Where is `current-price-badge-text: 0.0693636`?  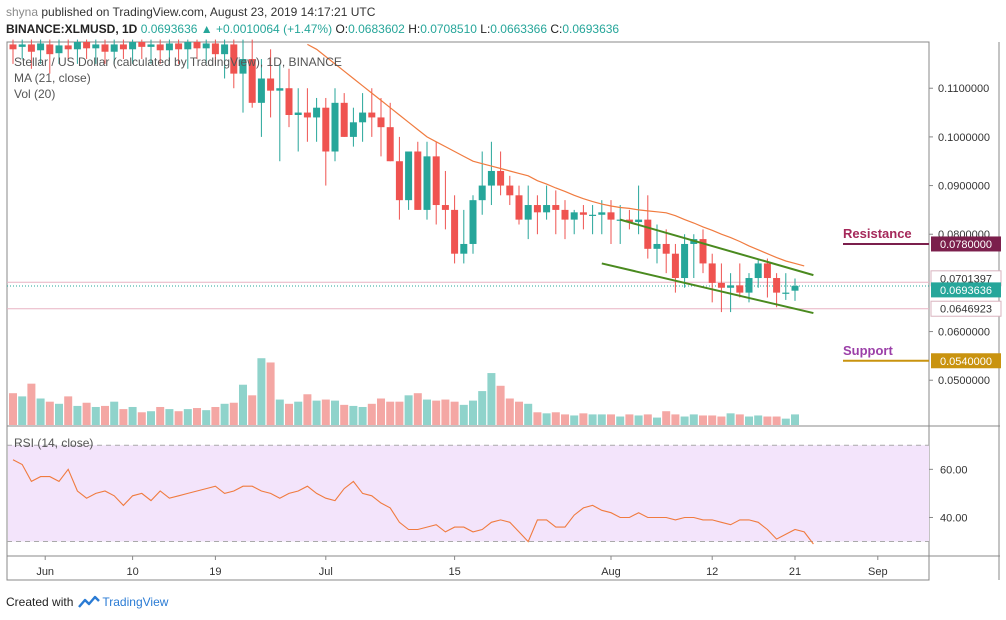 current-price-badge-text: 0.0693636 is located at coordinates (966, 291).